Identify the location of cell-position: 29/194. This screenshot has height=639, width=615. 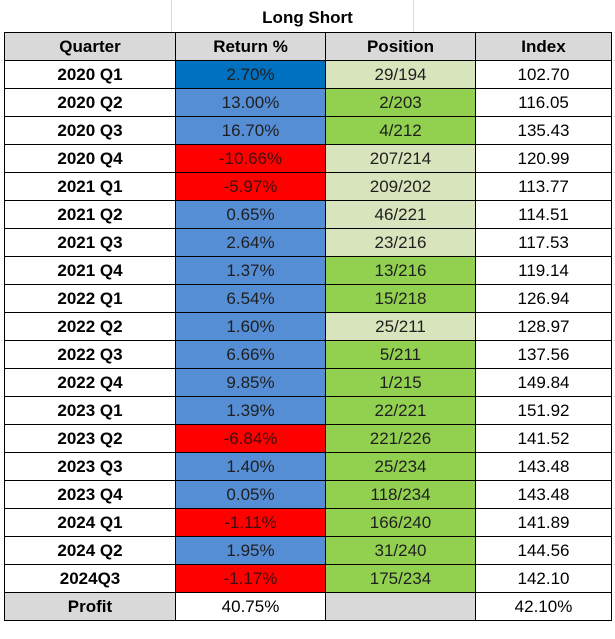
(400, 74).